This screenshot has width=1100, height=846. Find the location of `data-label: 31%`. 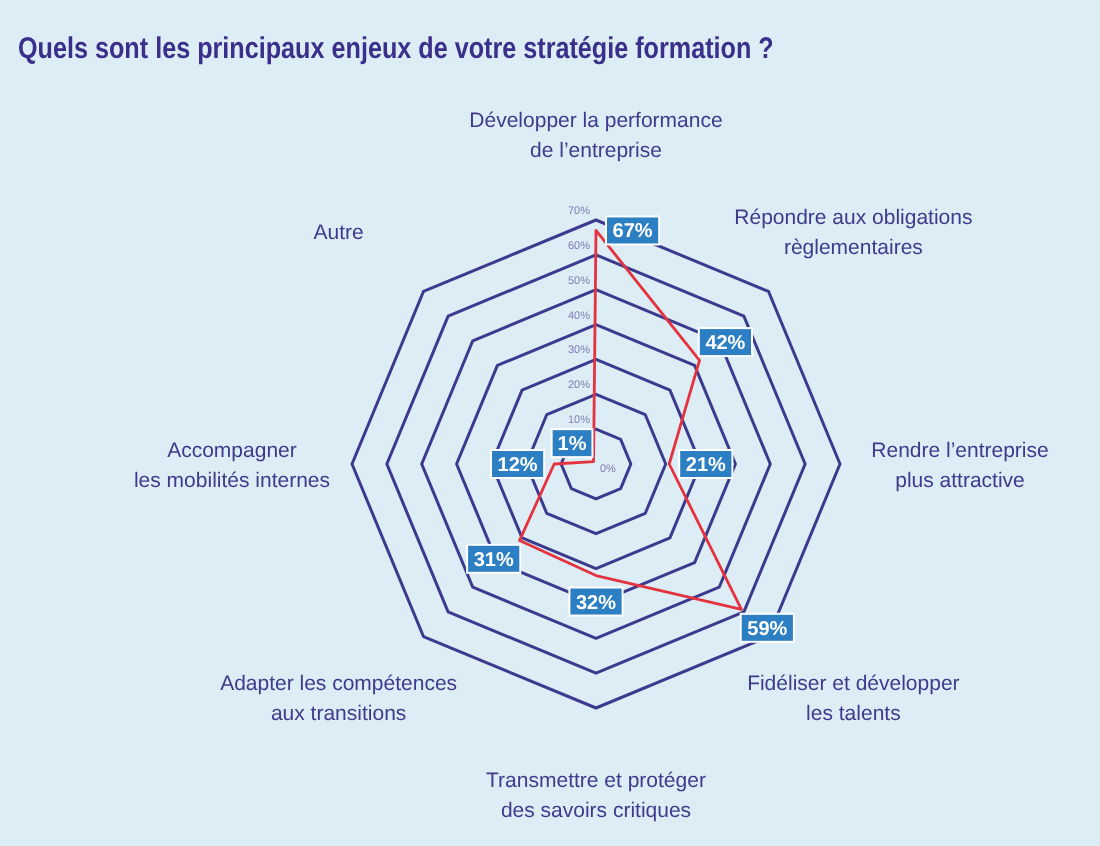

data-label: 31% is located at coordinates (493, 560).